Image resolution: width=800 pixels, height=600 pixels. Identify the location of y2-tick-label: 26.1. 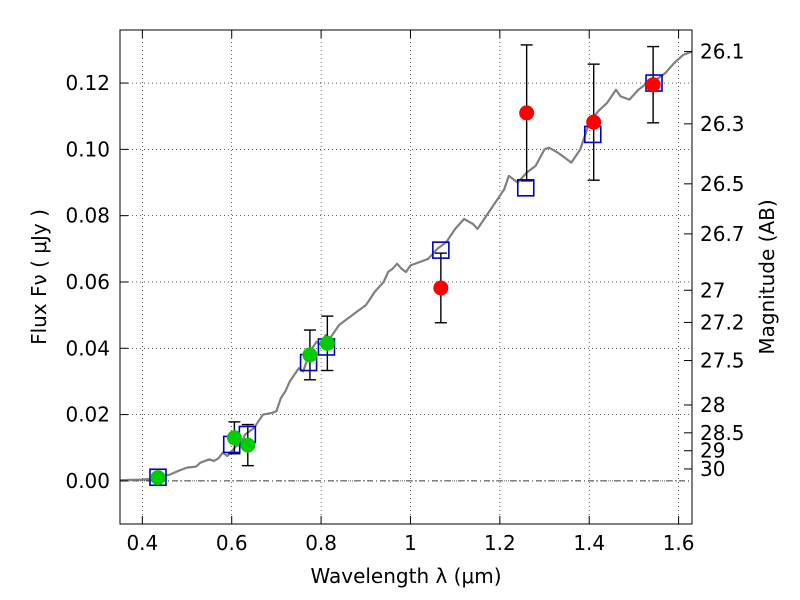
(722, 52).